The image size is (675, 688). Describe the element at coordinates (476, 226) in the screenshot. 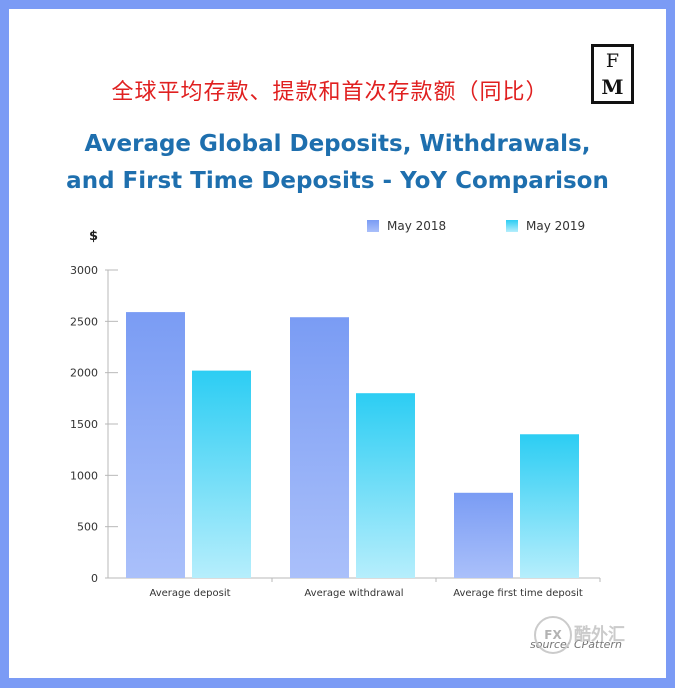

I see `legend: May 2018 May 2019` at that location.